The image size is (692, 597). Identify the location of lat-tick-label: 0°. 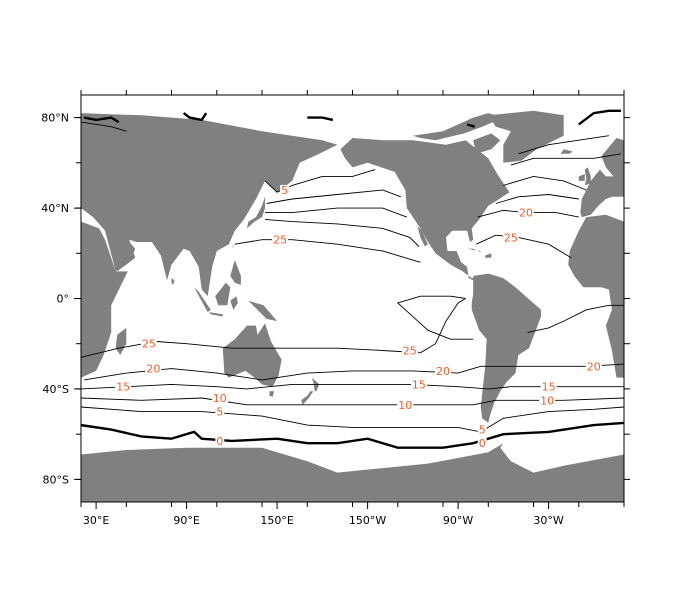
(63, 299).